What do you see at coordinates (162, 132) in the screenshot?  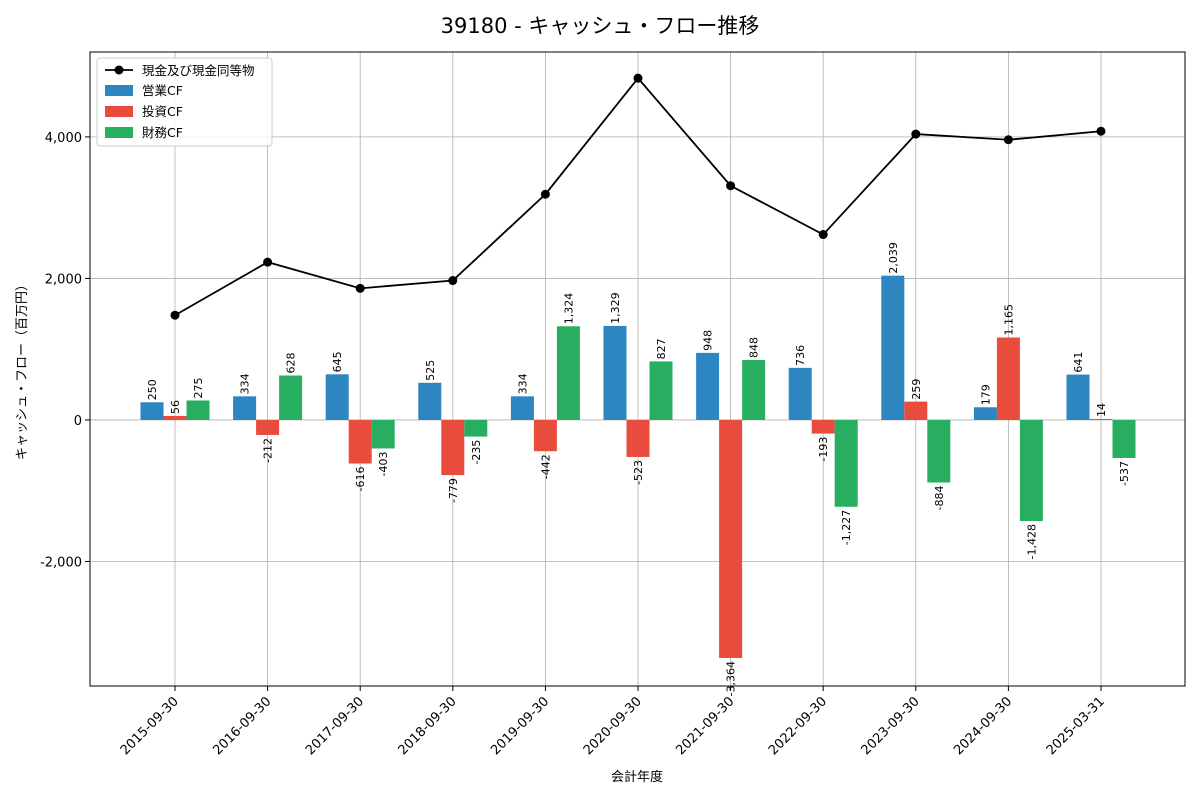 I see `legend-label: 財務CF` at bounding box center [162, 132].